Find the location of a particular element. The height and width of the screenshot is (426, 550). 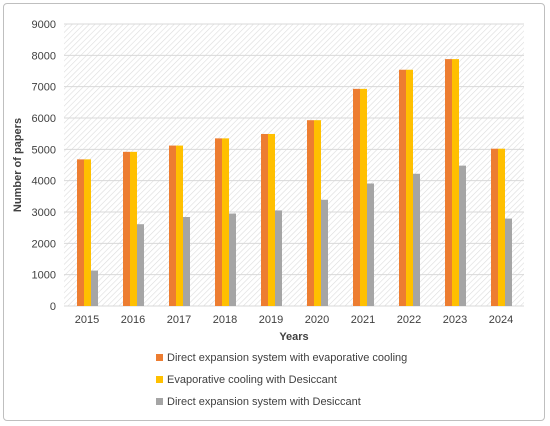

y-tick-label: 9000 is located at coordinates (44, 25).